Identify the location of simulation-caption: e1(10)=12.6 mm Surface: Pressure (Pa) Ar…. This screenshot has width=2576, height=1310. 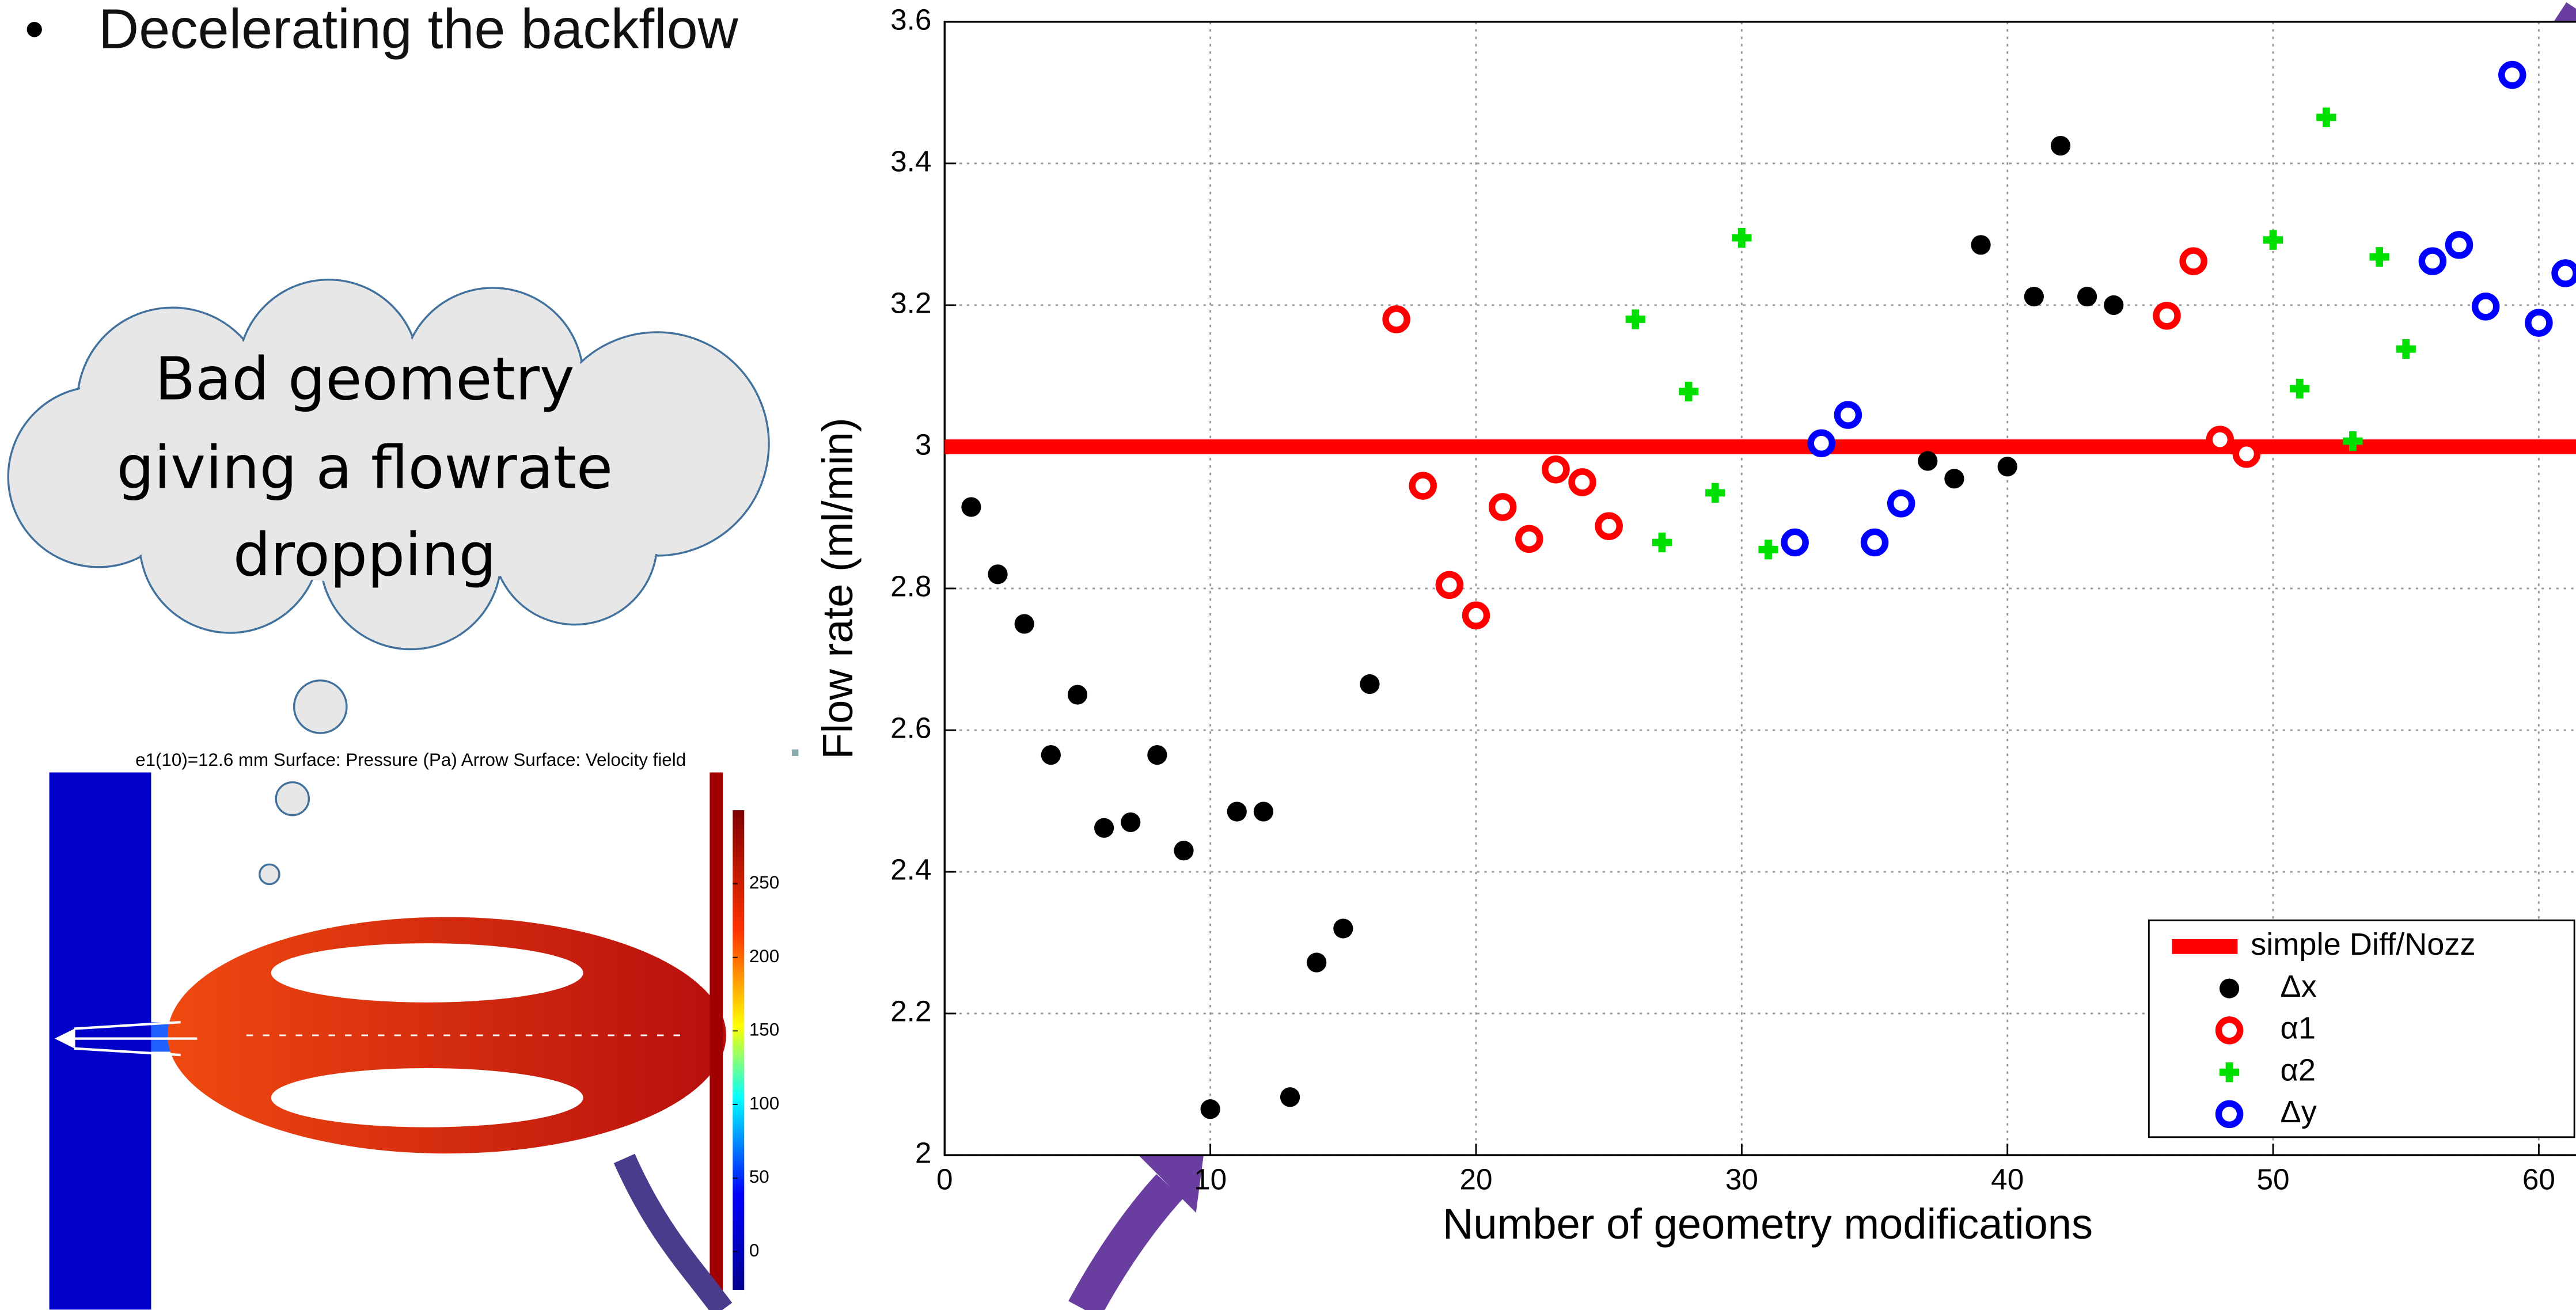
(410, 760).